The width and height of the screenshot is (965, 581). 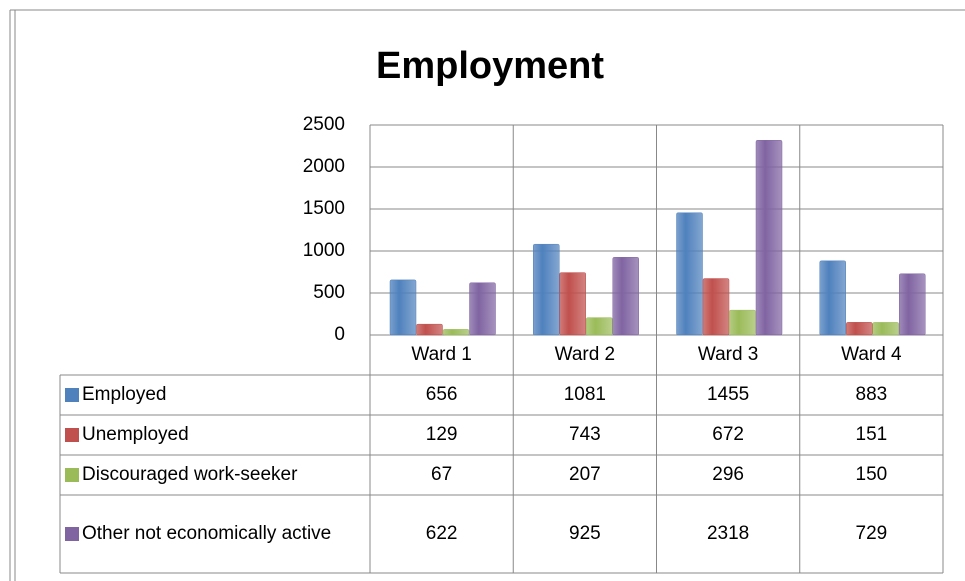 I want to click on table-value: 129, so click(x=442, y=434).